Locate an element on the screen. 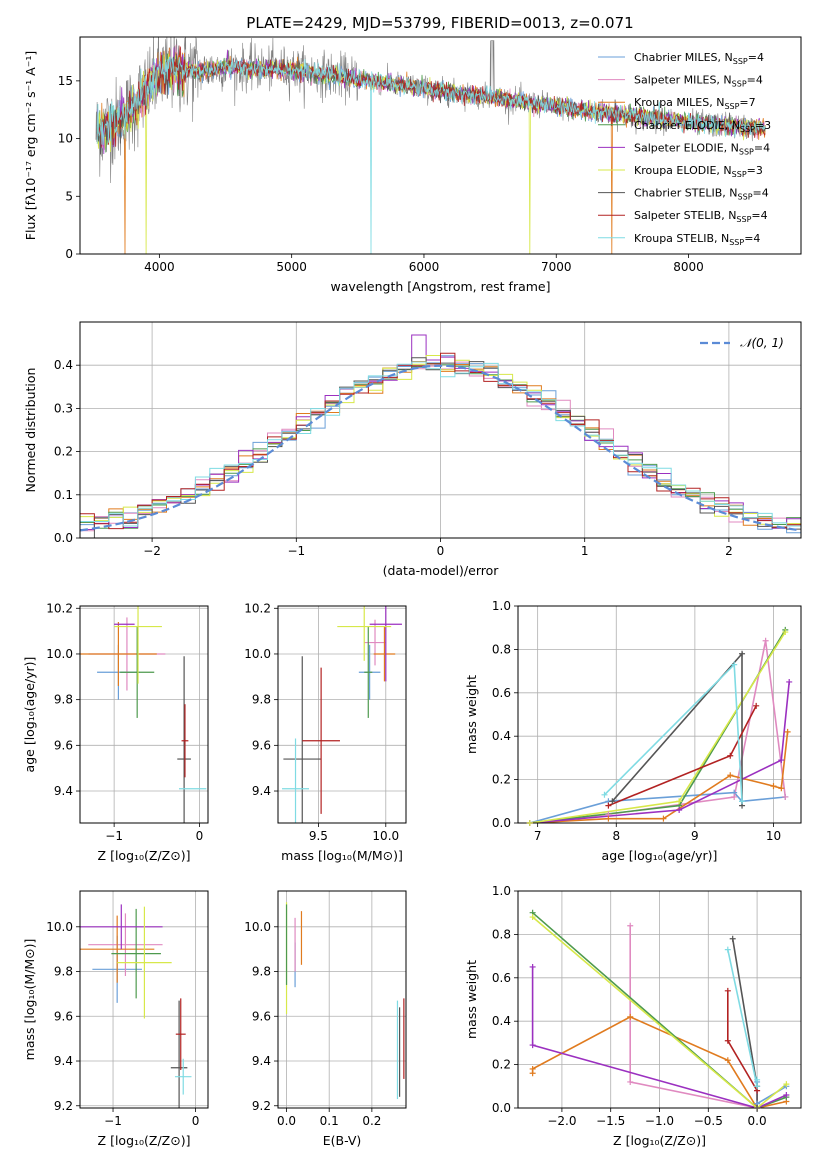 The width and height of the screenshot is (819, 1170). y-tick-label: 0.8 is located at coordinates (501, 934).